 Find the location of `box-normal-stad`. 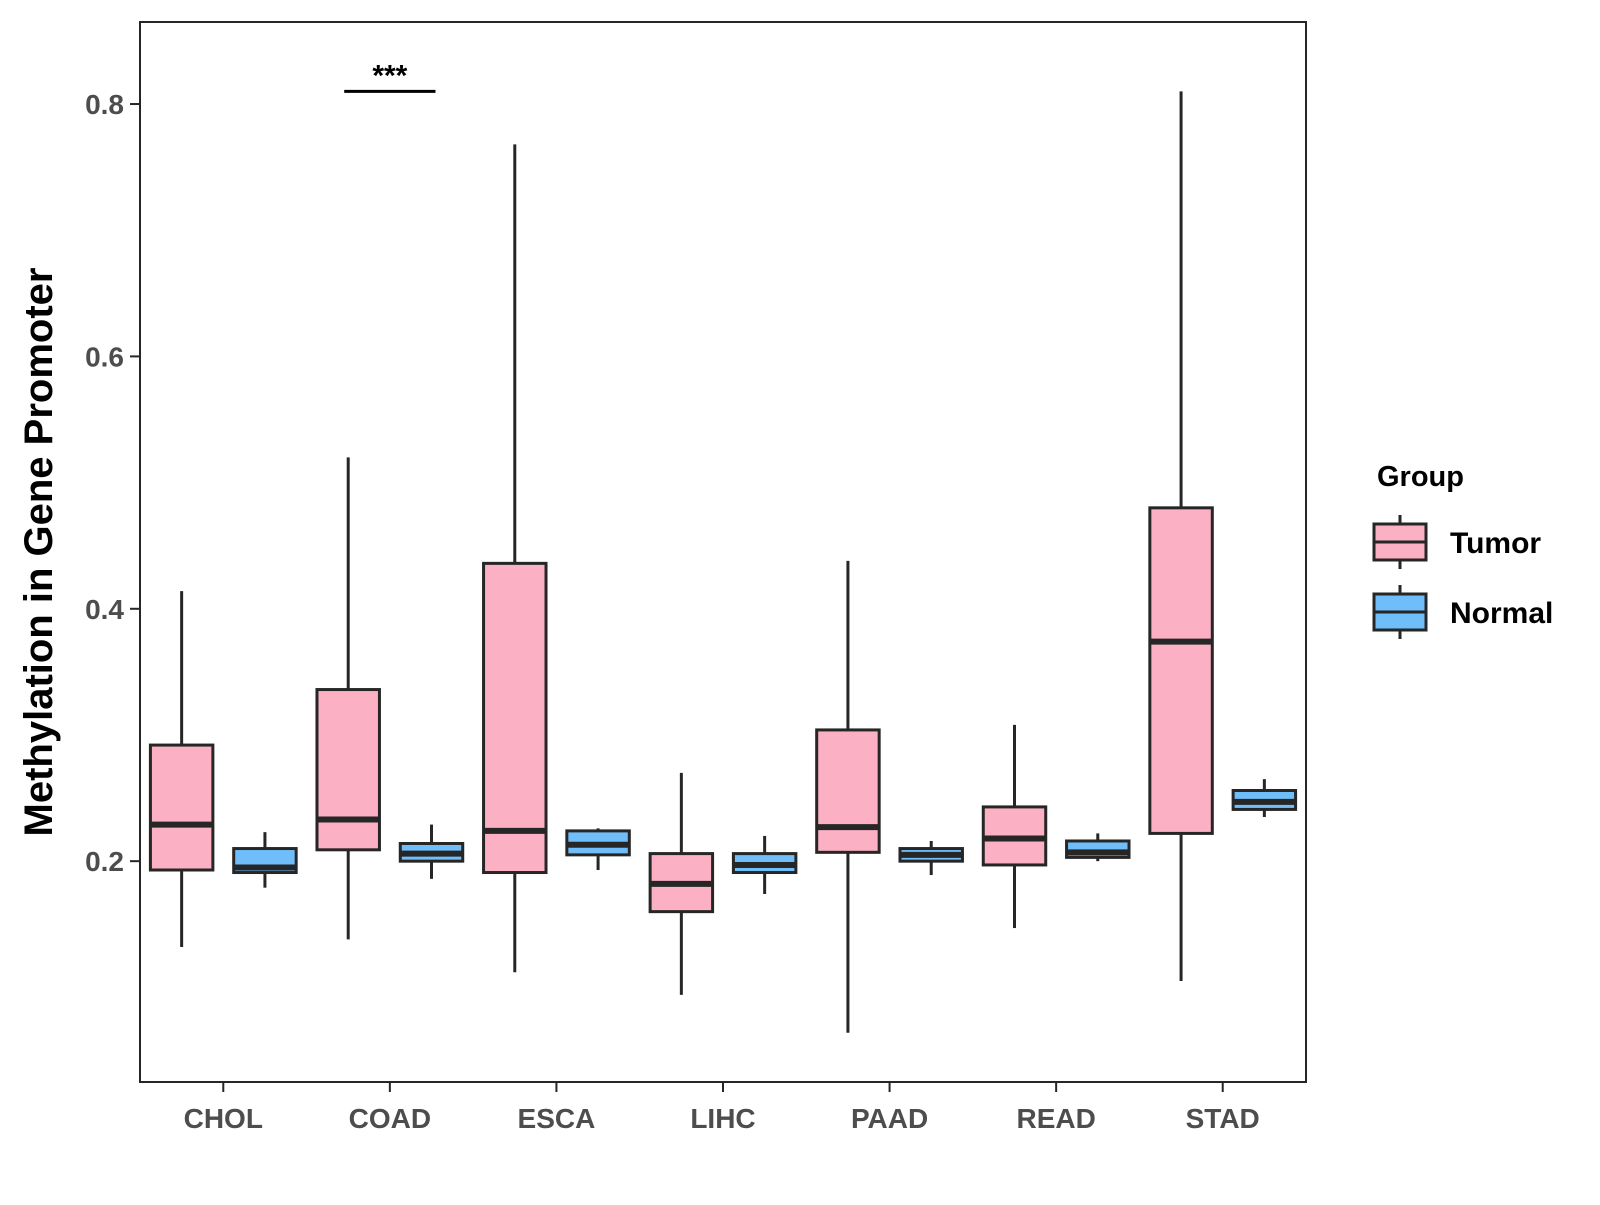

box-normal-stad is located at coordinates (1264, 798).